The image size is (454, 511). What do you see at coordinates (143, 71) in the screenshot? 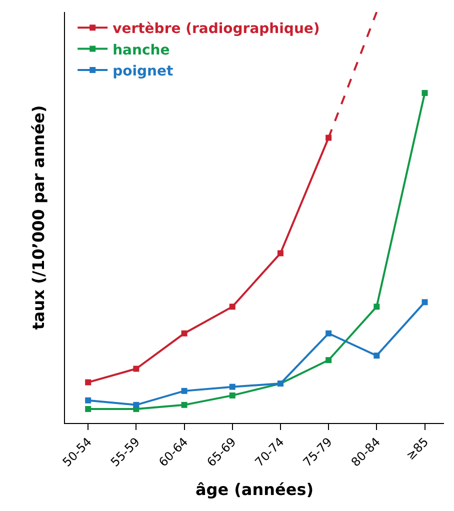
I see `legend-label: poignet` at bounding box center [143, 71].